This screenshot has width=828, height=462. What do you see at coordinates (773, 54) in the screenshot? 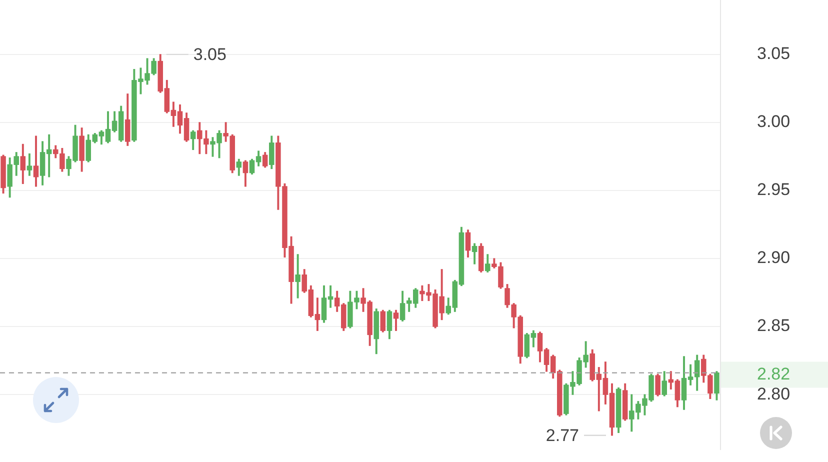
I see `y-tick-label: 3.05` at bounding box center [773, 54].